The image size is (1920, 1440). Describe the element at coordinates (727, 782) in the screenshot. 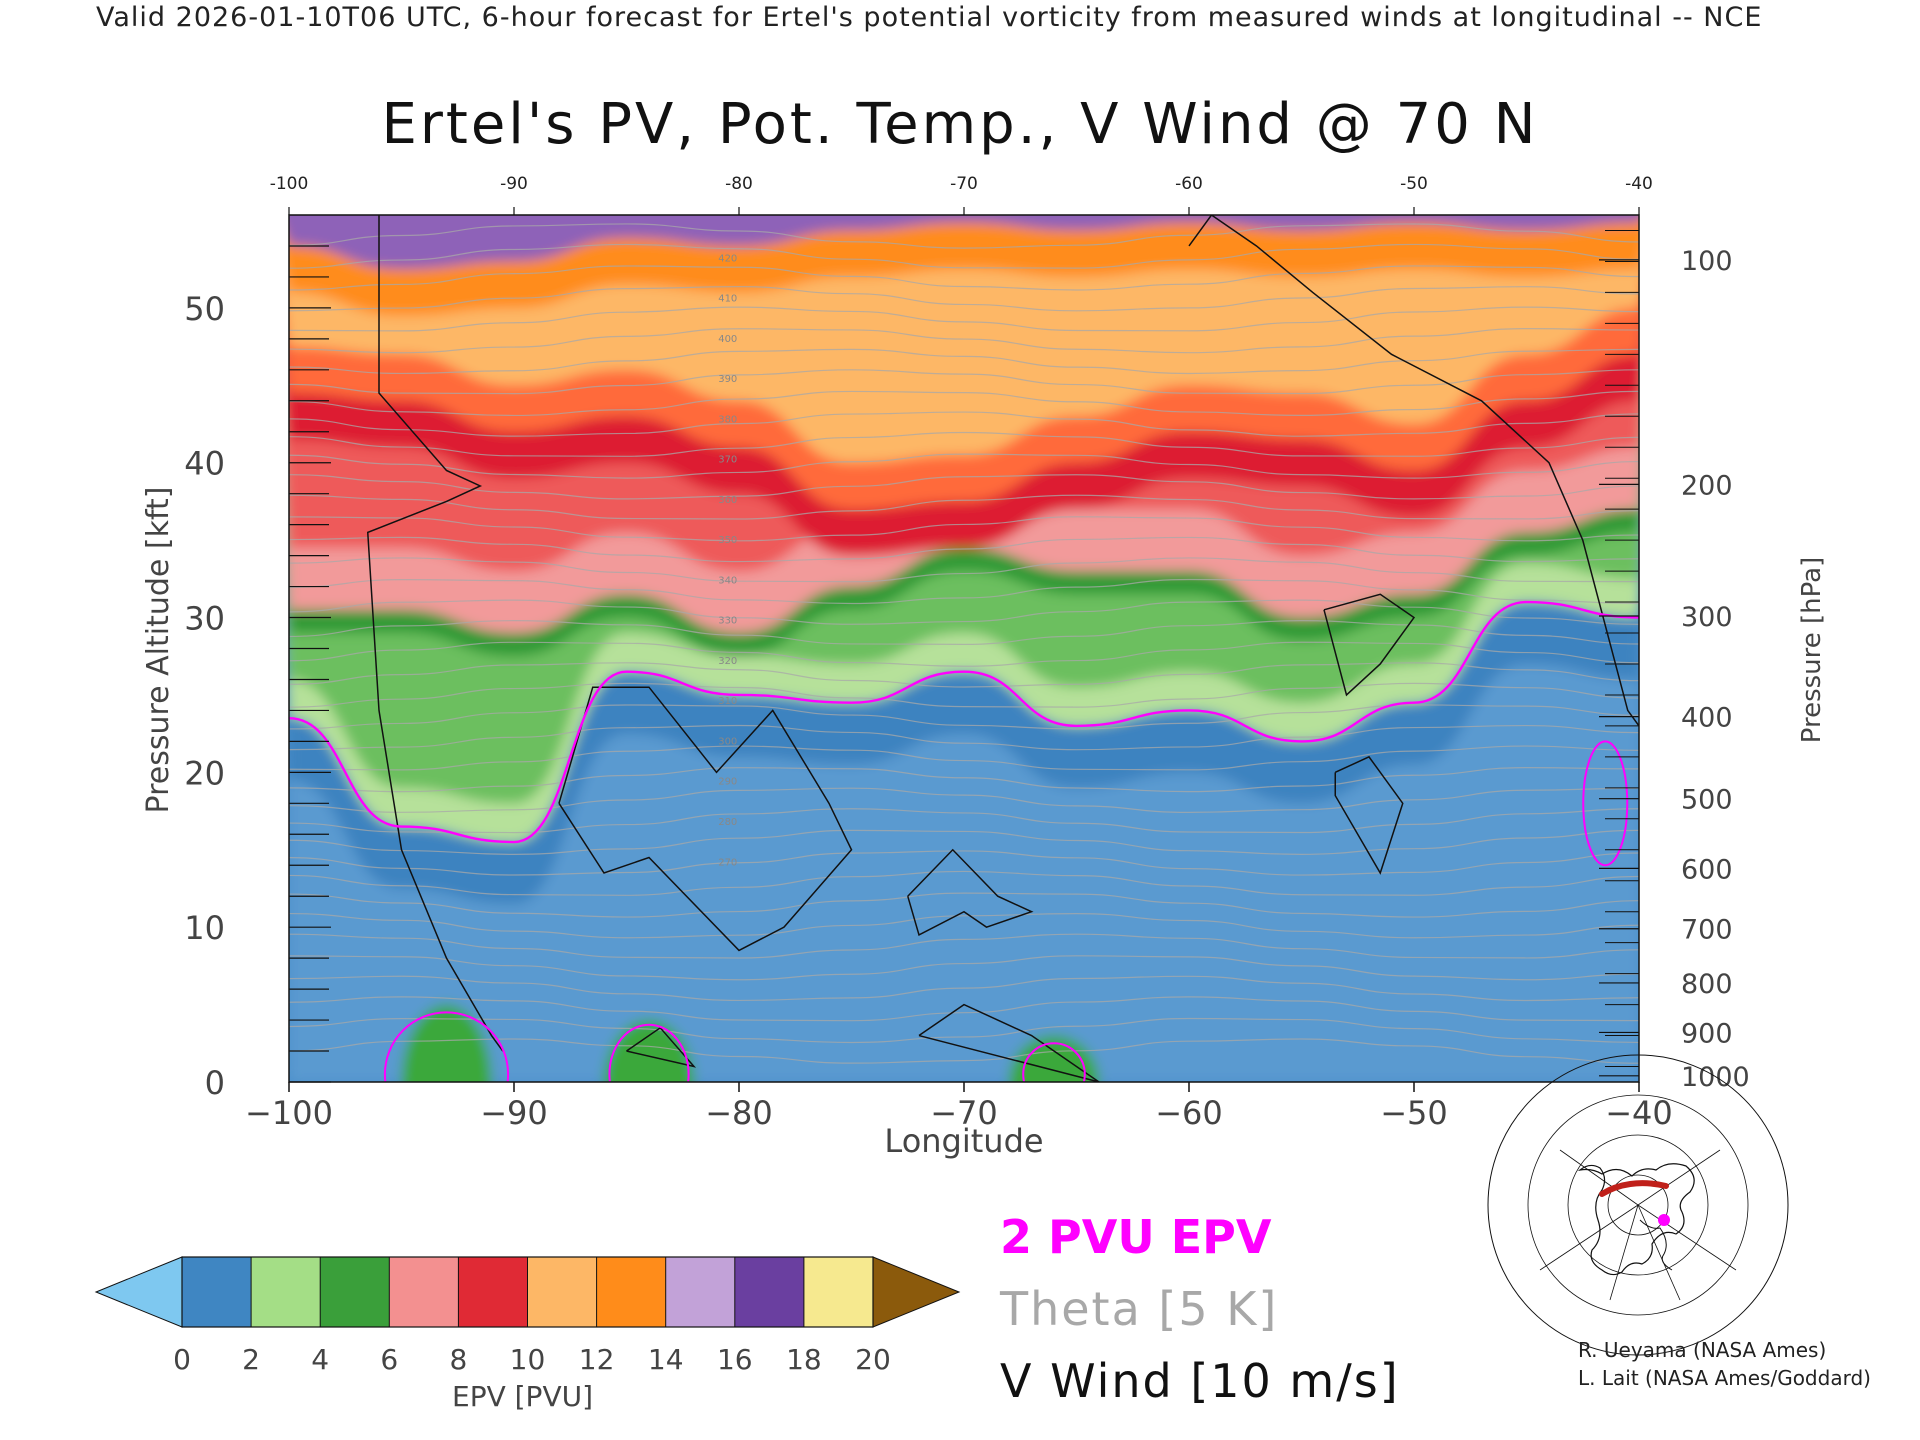

I see `theta-contour-label: 290` at that location.